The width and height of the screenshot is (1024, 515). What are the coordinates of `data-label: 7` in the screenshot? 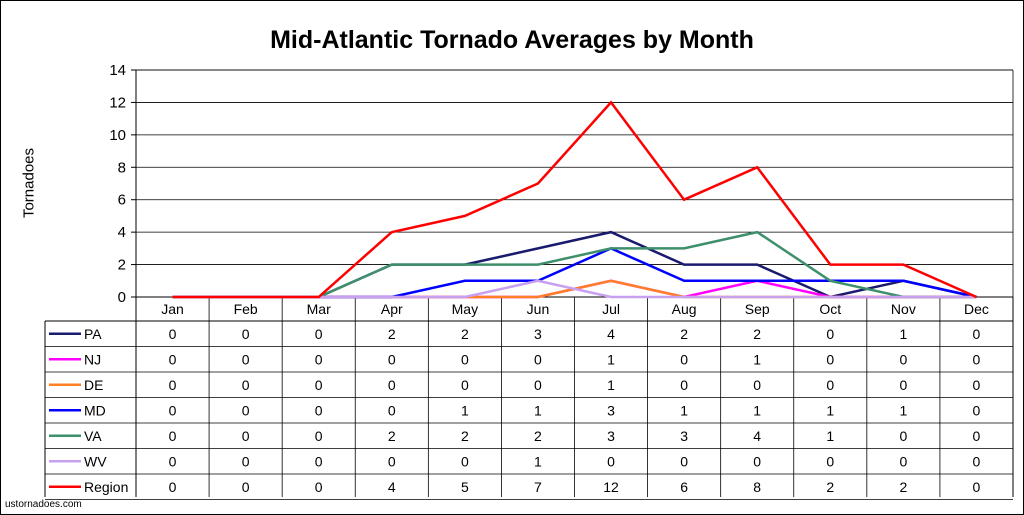 It's located at (538, 487).